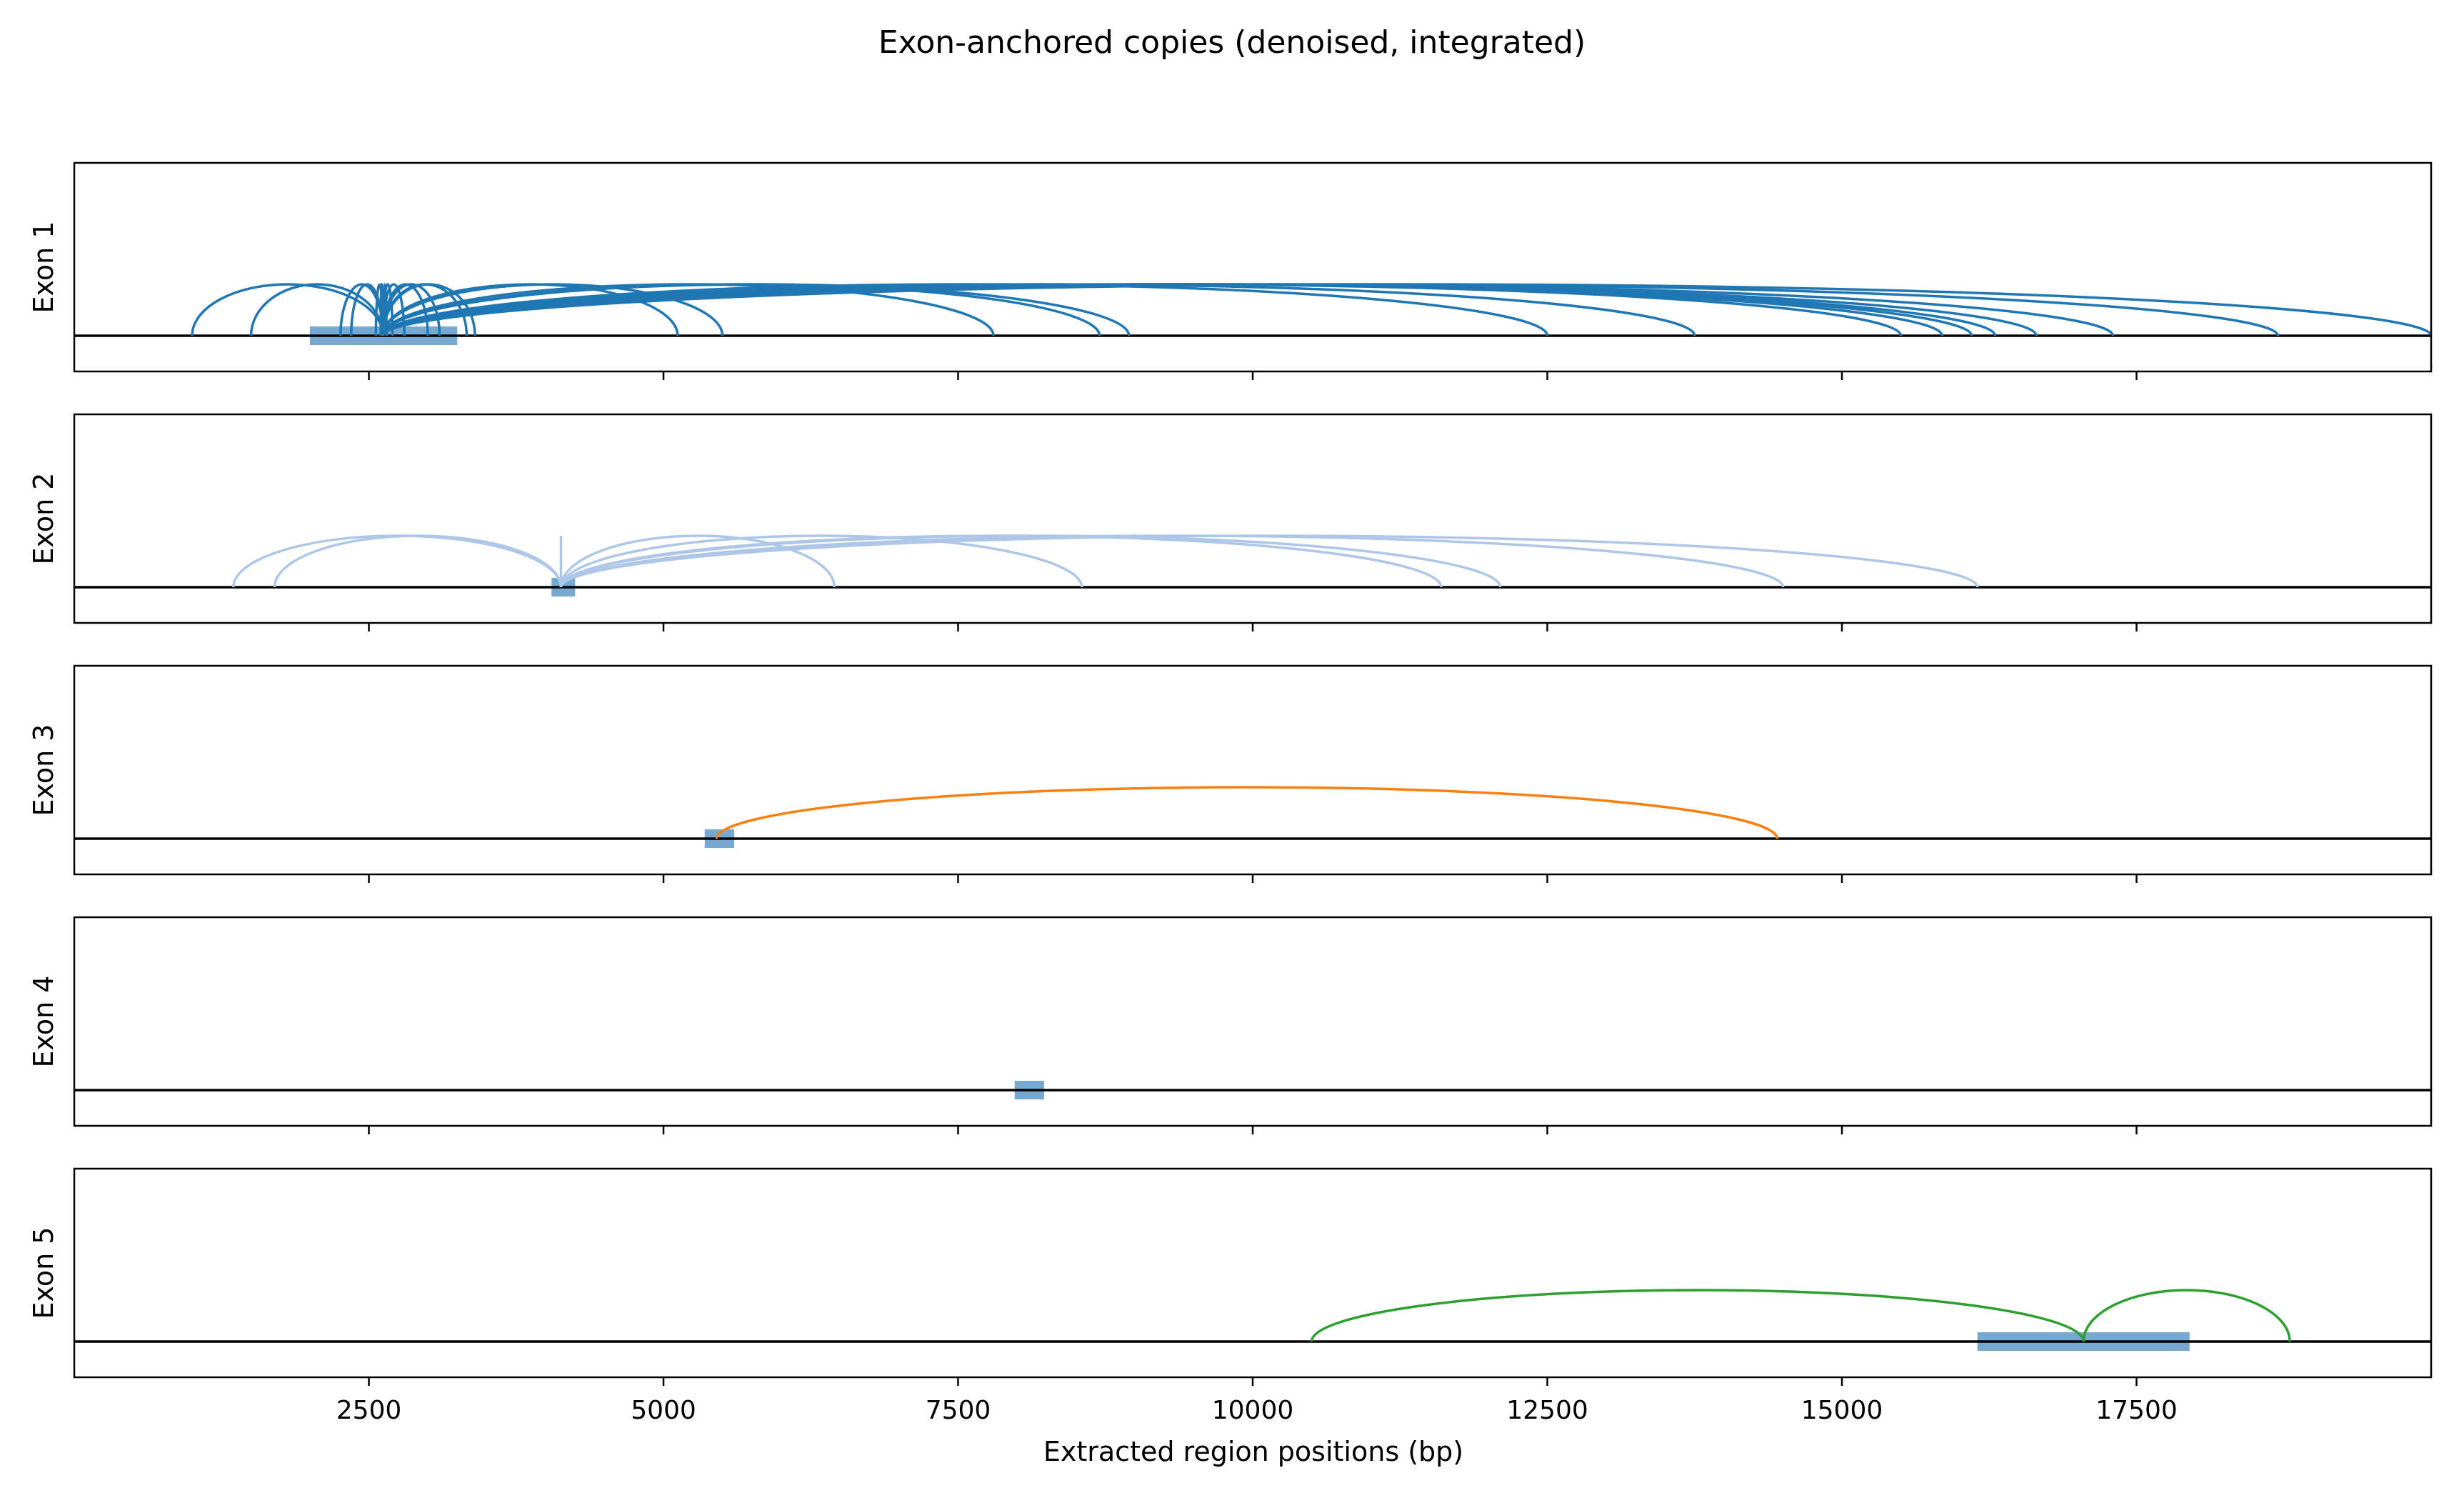  Describe the element at coordinates (43, 770) in the screenshot. I see `y-axis-label: Exon 3` at that location.